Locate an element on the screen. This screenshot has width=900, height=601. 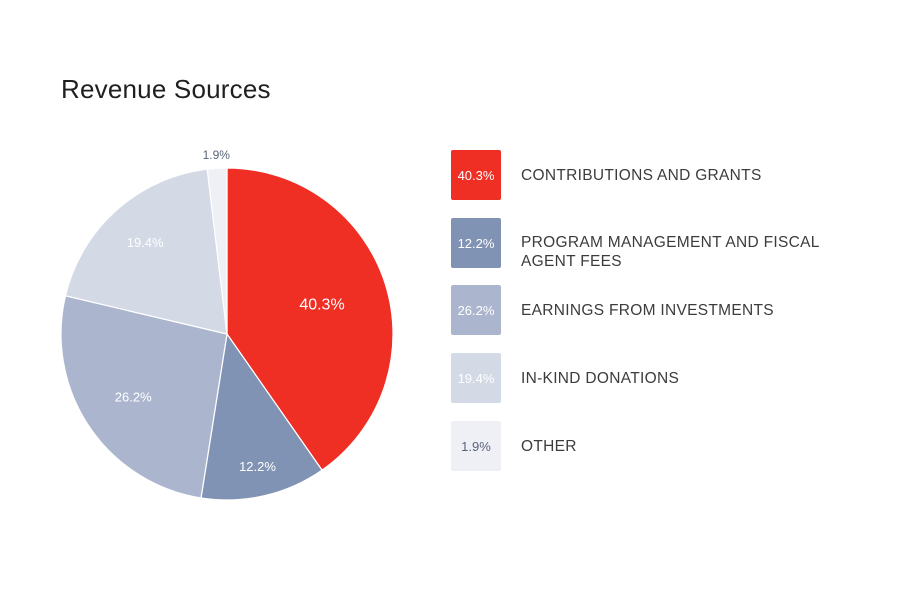
legend-swatch: 40.3% is located at coordinates (476, 175).